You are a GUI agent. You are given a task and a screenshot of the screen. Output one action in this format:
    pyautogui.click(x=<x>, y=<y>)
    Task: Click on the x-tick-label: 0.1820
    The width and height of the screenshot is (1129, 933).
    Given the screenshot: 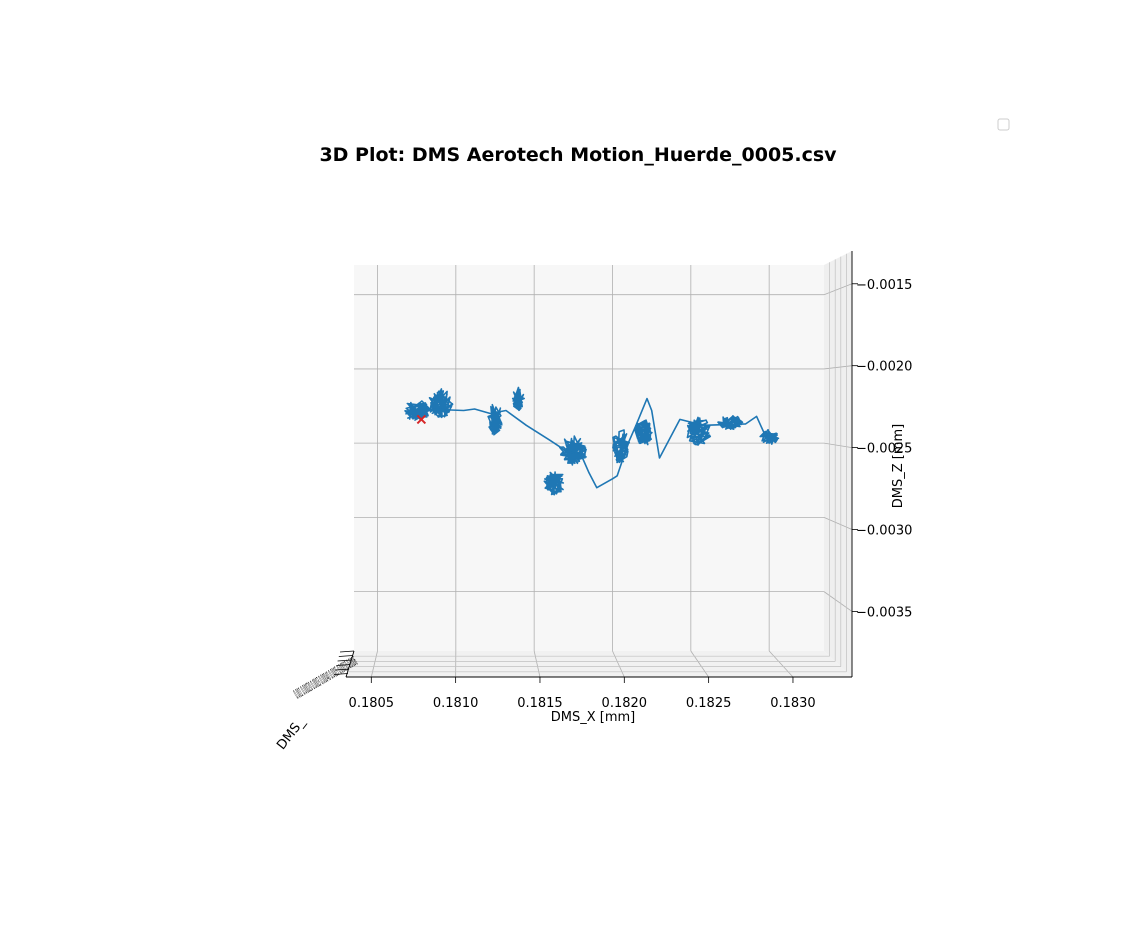 What is the action you would take?
    pyautogui.click(x=625, y=703)
    